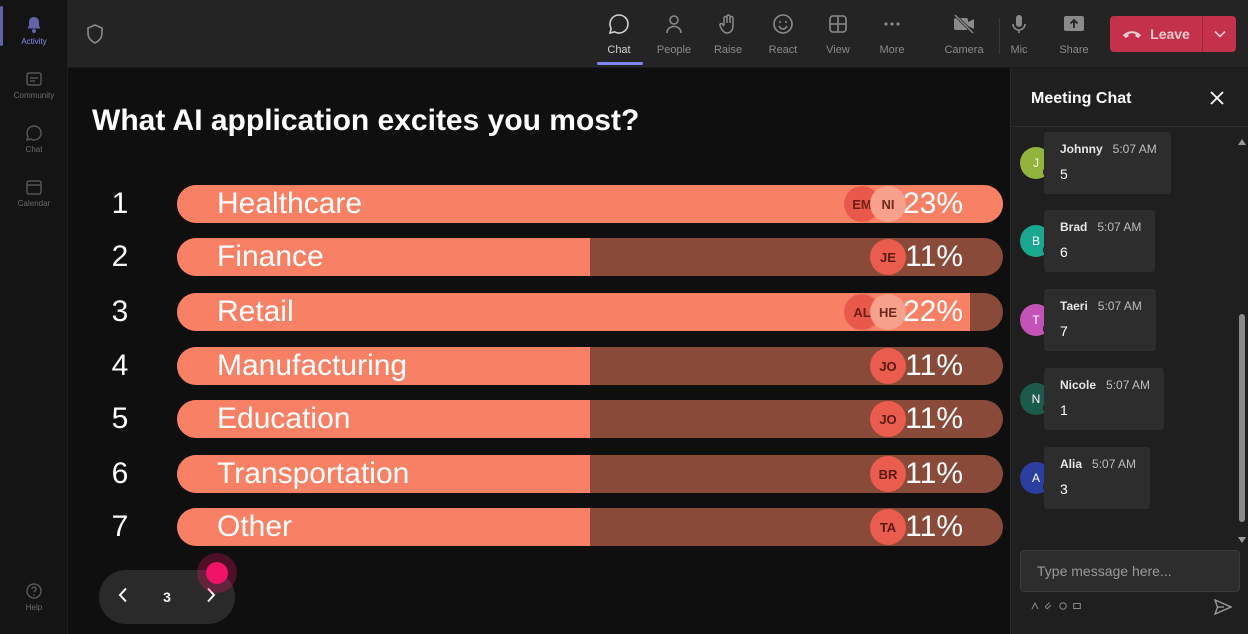 The image size is (1248, 634). I want to click on help-icon, so click(34, 591).